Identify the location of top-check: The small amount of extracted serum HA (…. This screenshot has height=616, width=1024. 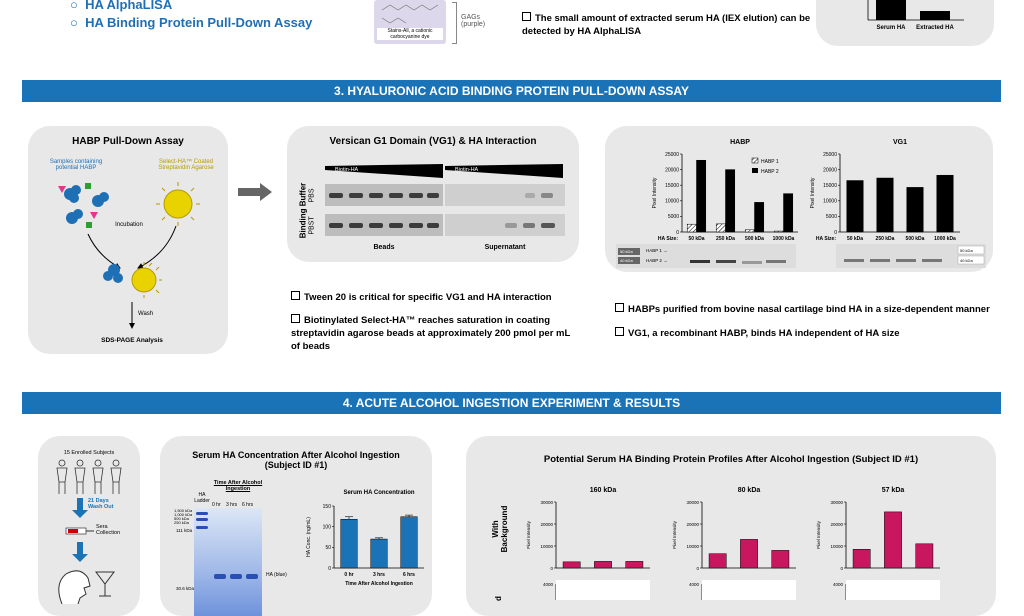
(666, 24).